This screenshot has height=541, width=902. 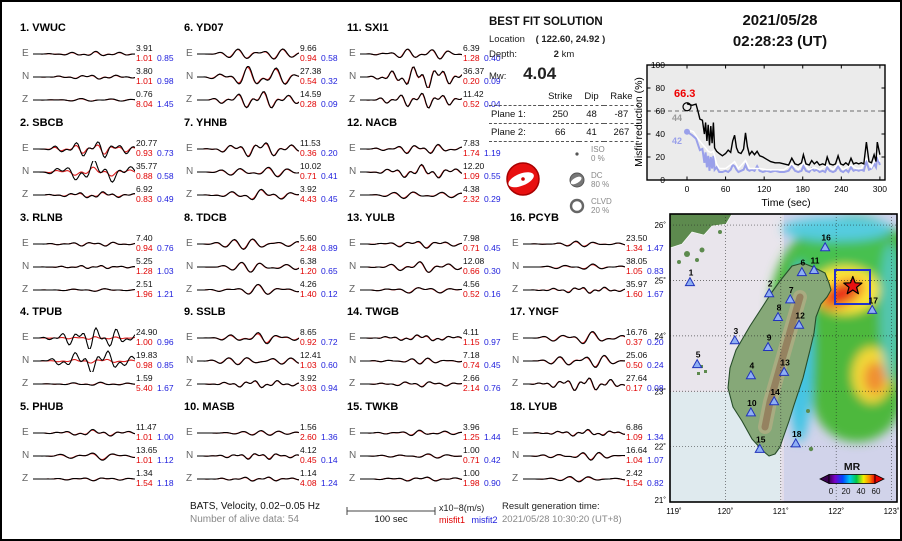 I want to click on amplitude-value: 23.50, so click(x=637, y=238).